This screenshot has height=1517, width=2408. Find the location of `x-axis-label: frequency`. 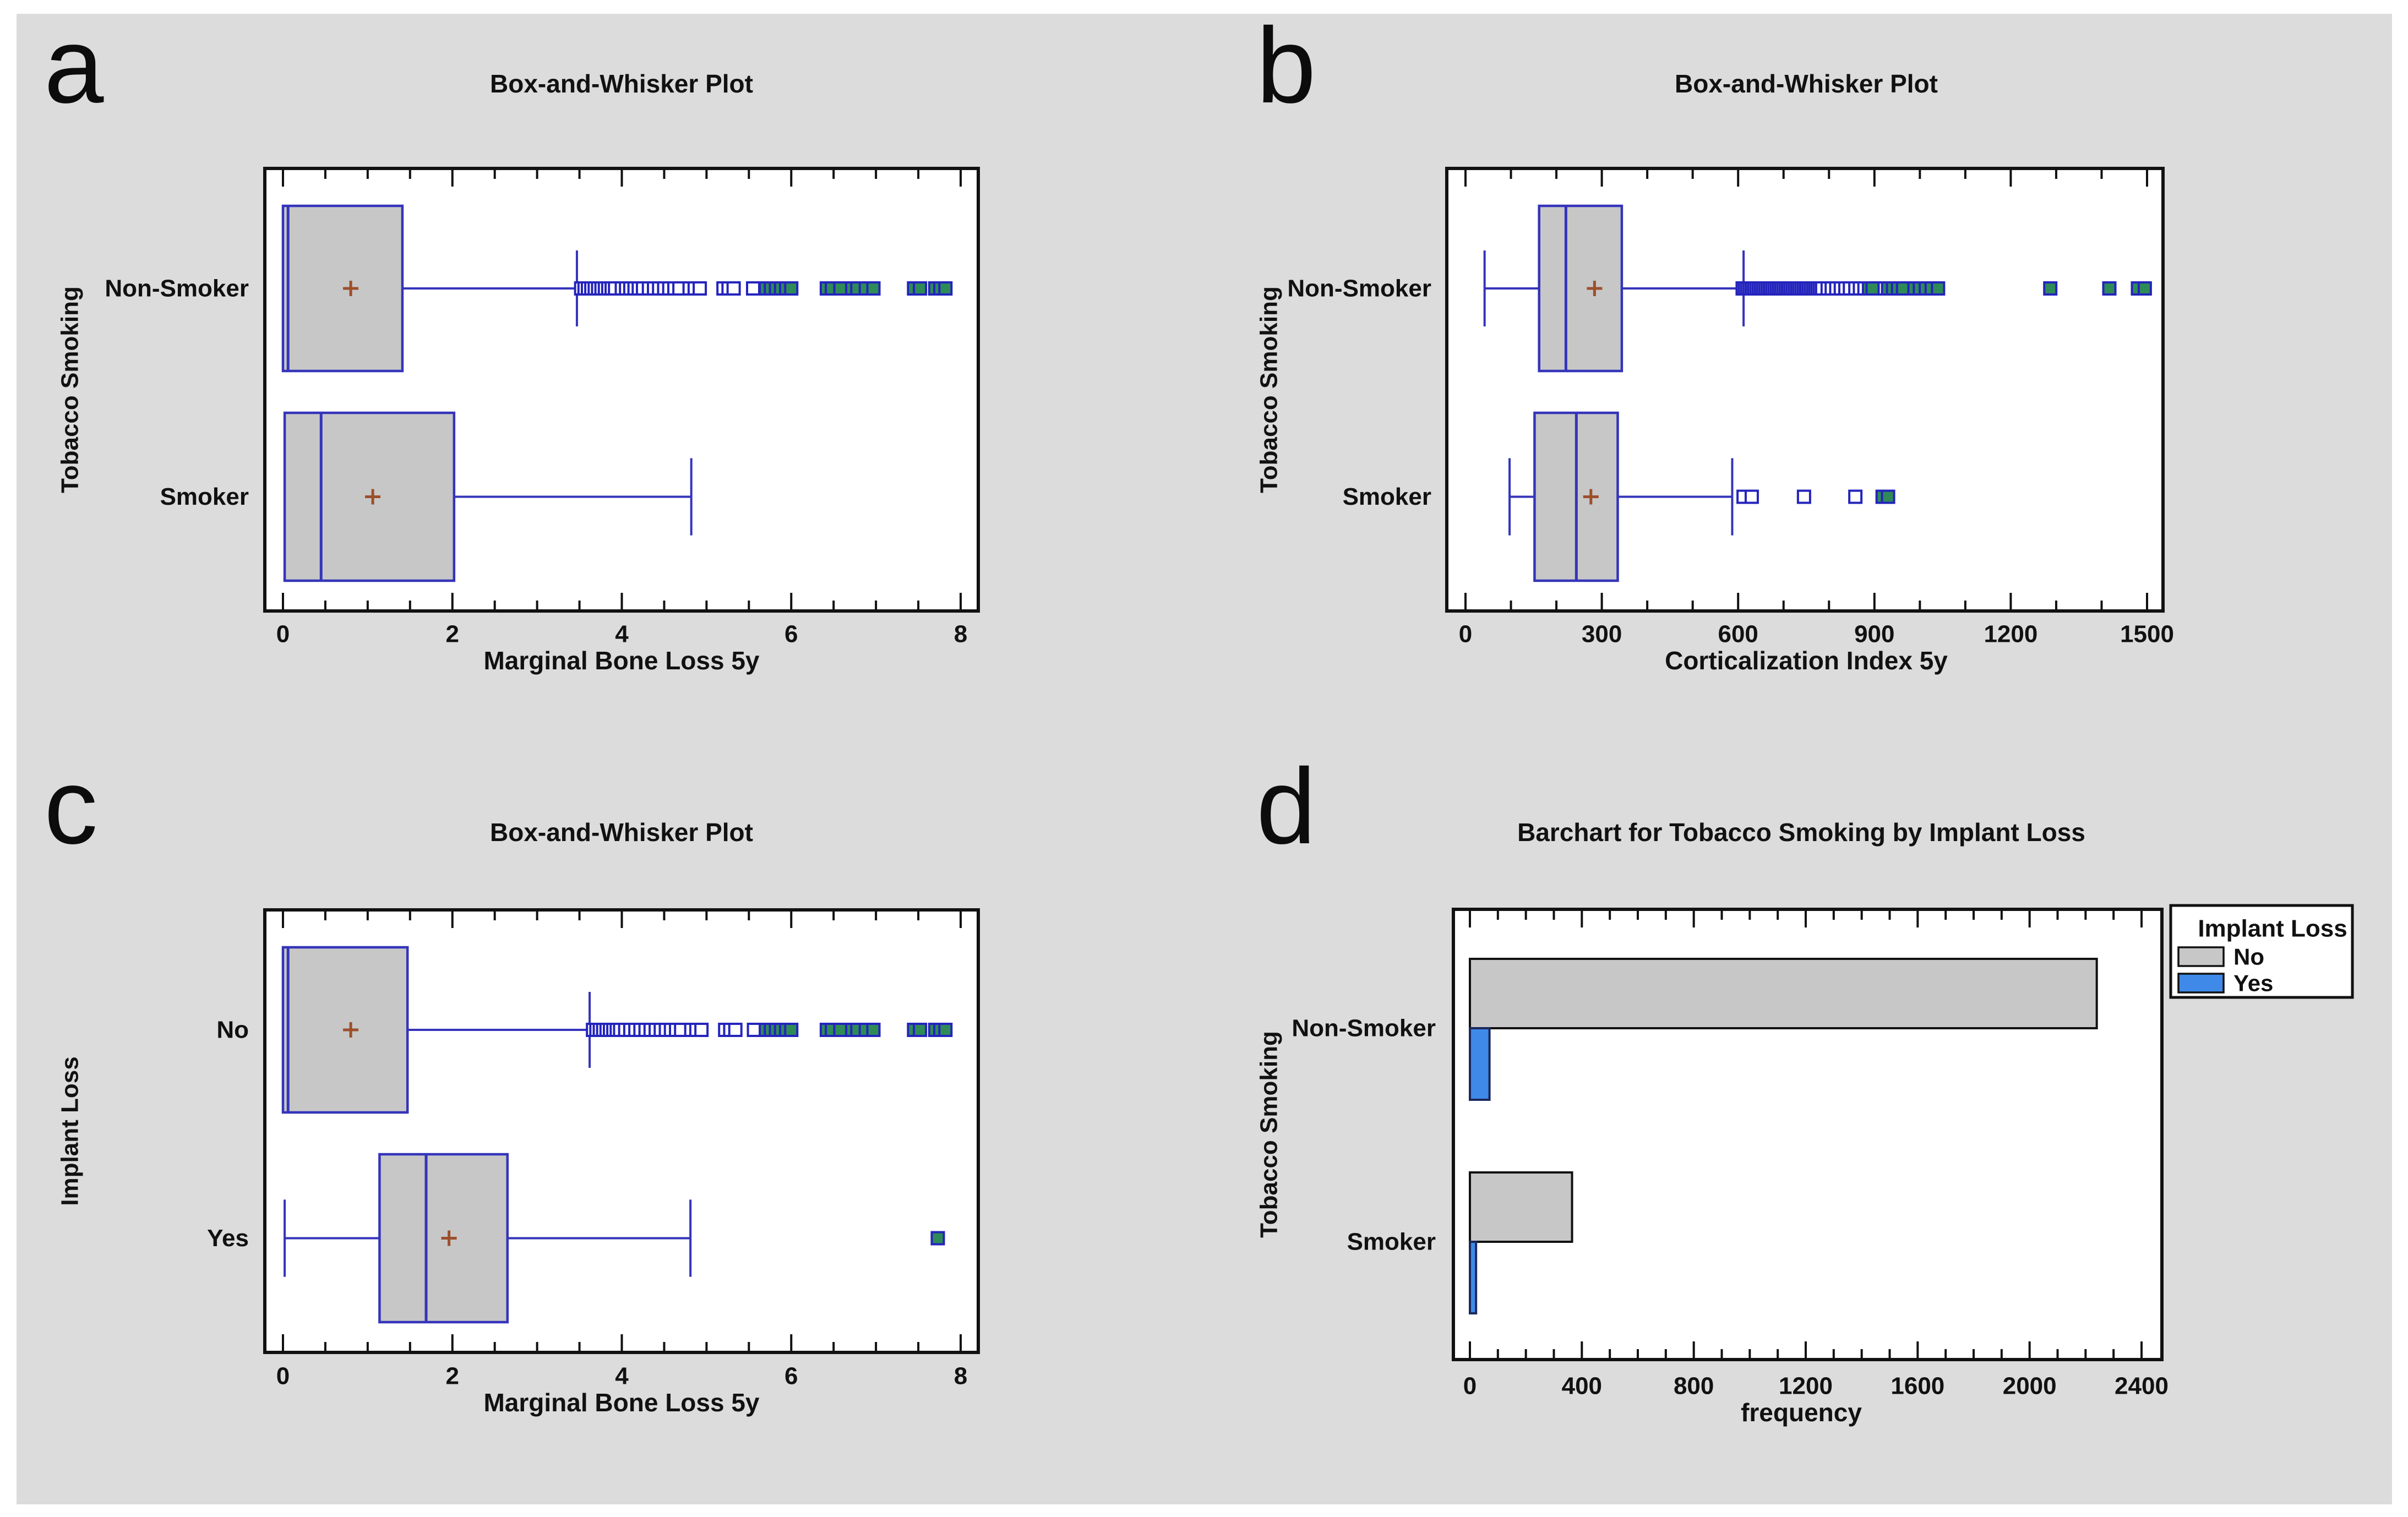

x-axis-label: frequency is located at coordinates (1801, 1412).